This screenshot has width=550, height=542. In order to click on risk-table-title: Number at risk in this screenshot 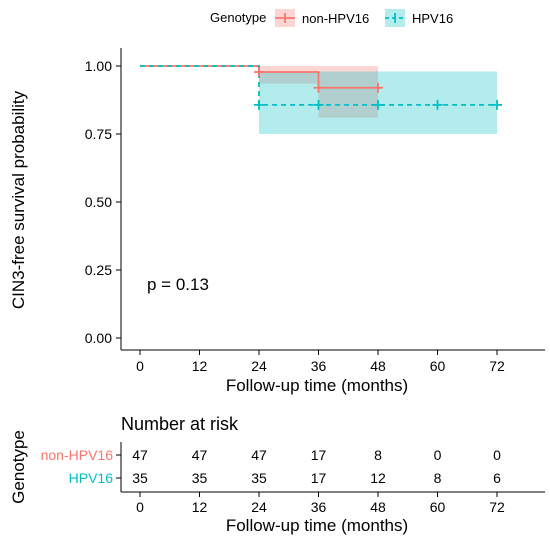, I will do `click(180, 424)`.